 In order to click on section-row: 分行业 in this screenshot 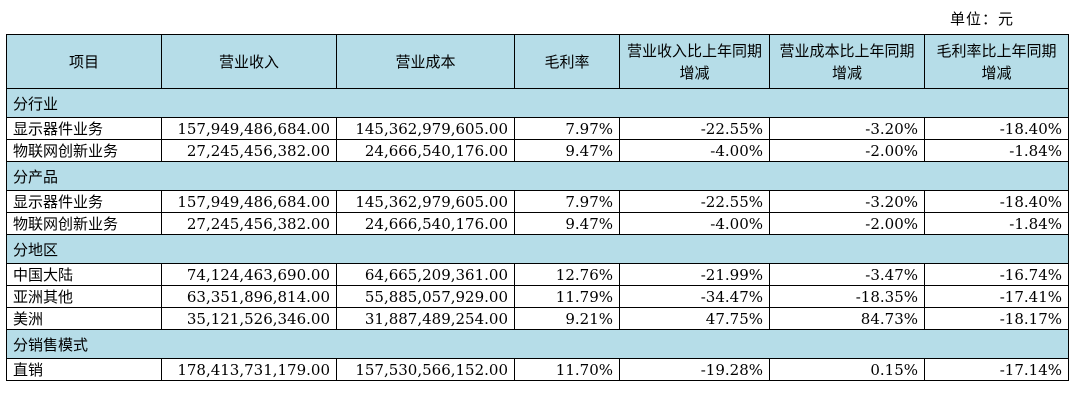, I will do `click(537, 103)`.